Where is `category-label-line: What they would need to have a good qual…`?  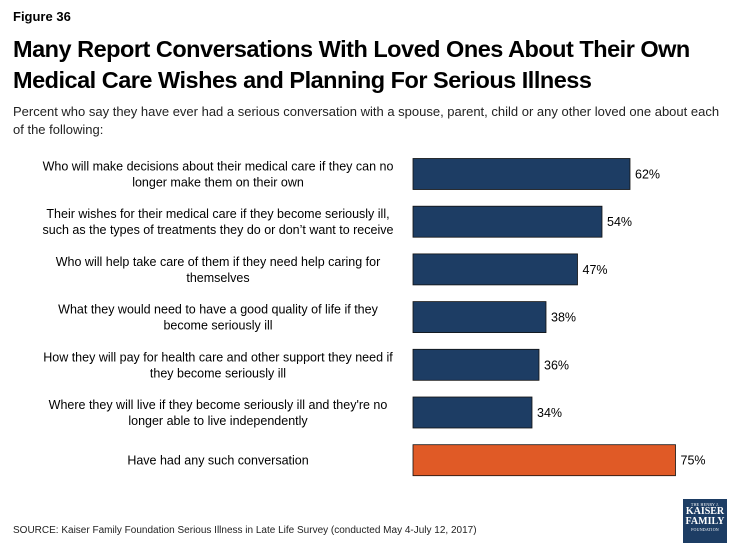 category-label-line: What they would need to have a good qual… is located at coordinates (218, 310).